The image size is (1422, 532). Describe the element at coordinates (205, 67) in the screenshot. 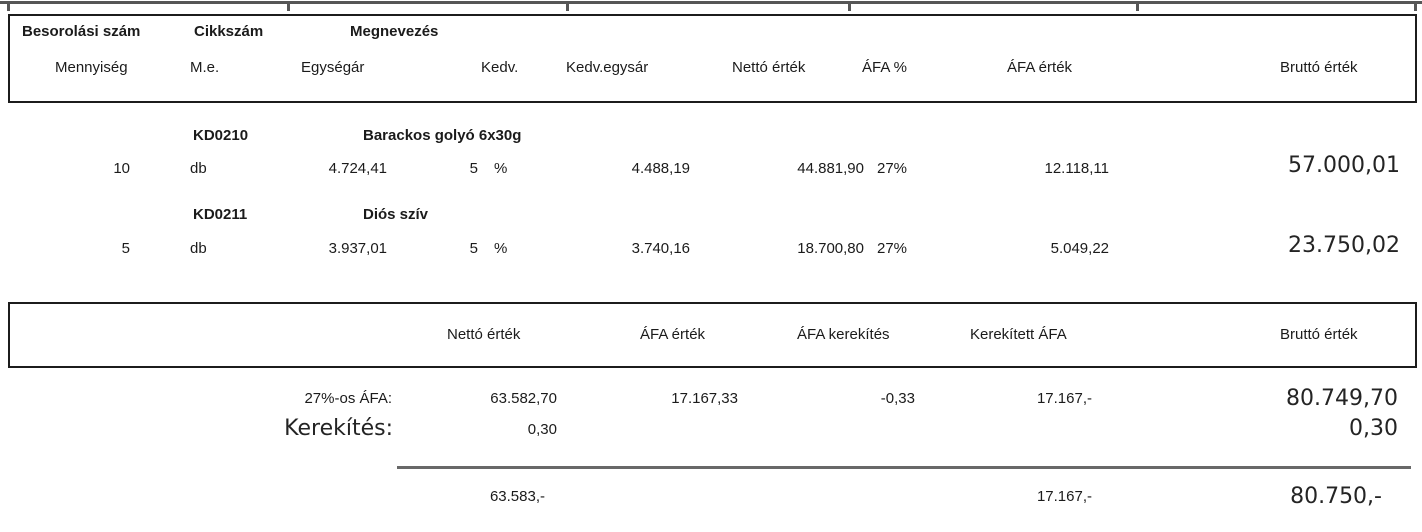

I see `col-header-me: M.e.` at that location.